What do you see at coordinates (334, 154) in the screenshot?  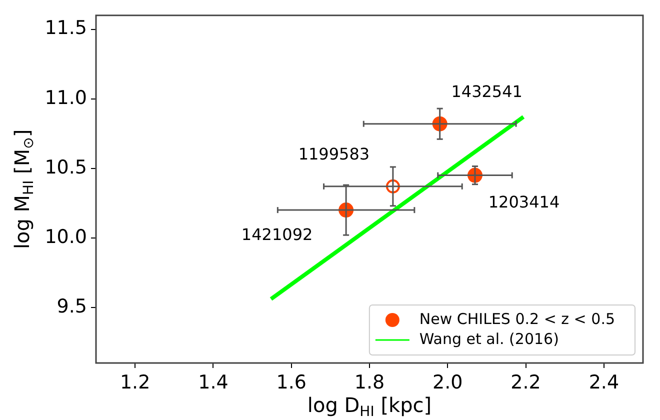 I see `annotation: 1199583` at bounding box center [334, 154].